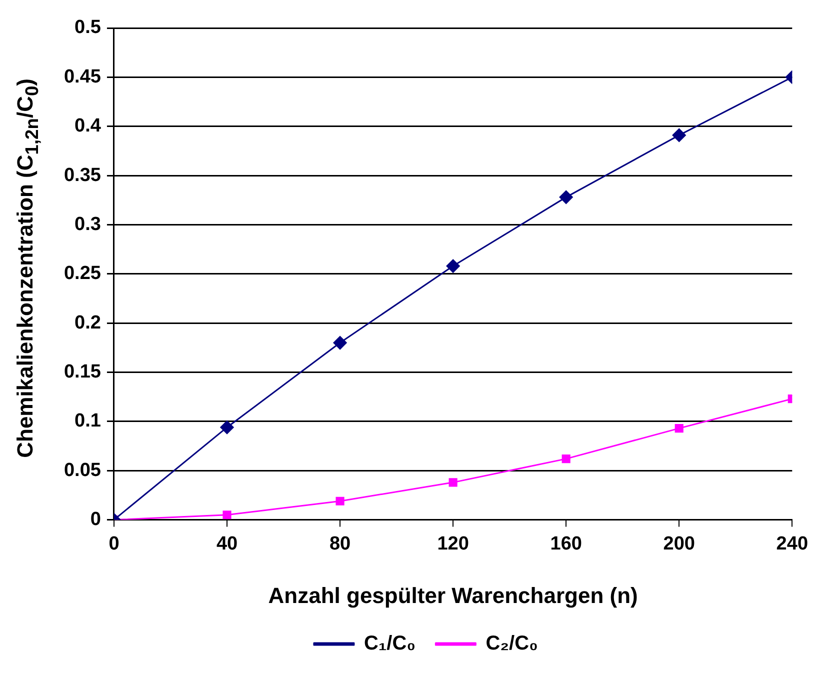 This screenshot has height=682, width=822. What do you see at coordinates (566, 543) in the screenshot?
I see `x-tick-label: 160` at bounding box center [566, 543].